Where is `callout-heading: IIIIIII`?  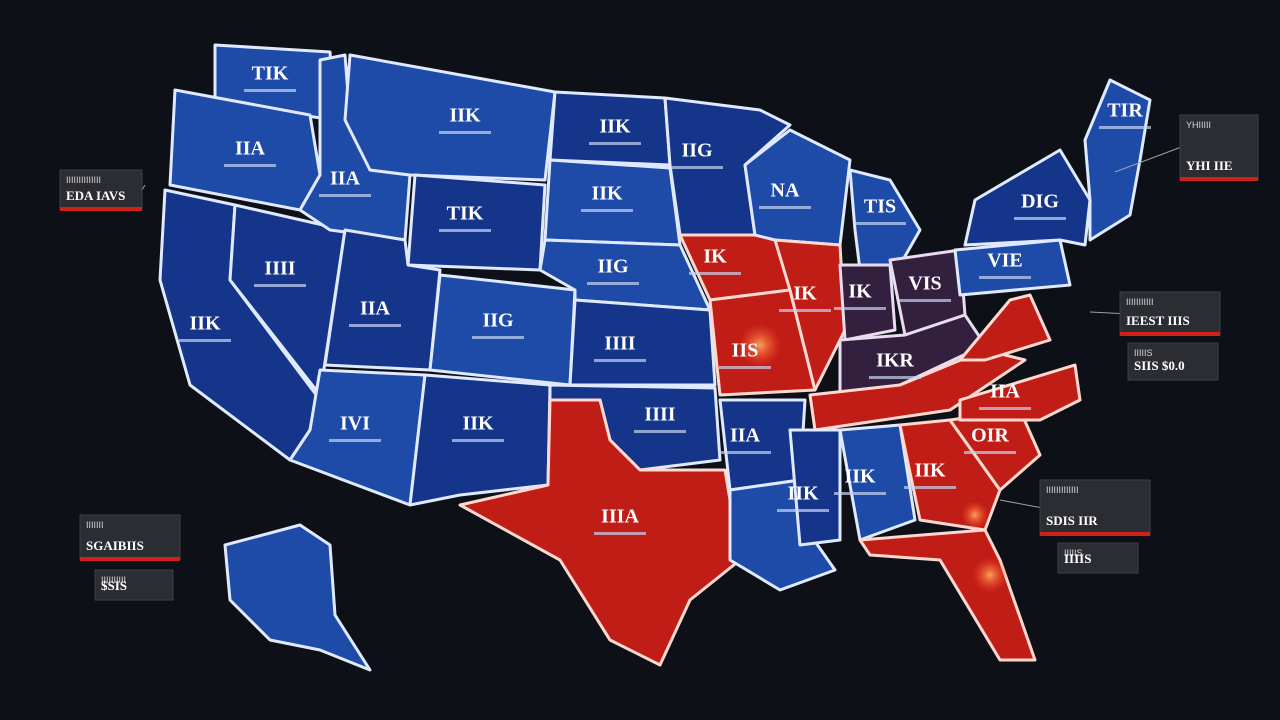
callout-heading: IIIIIII is located at coordinates (95, 525).